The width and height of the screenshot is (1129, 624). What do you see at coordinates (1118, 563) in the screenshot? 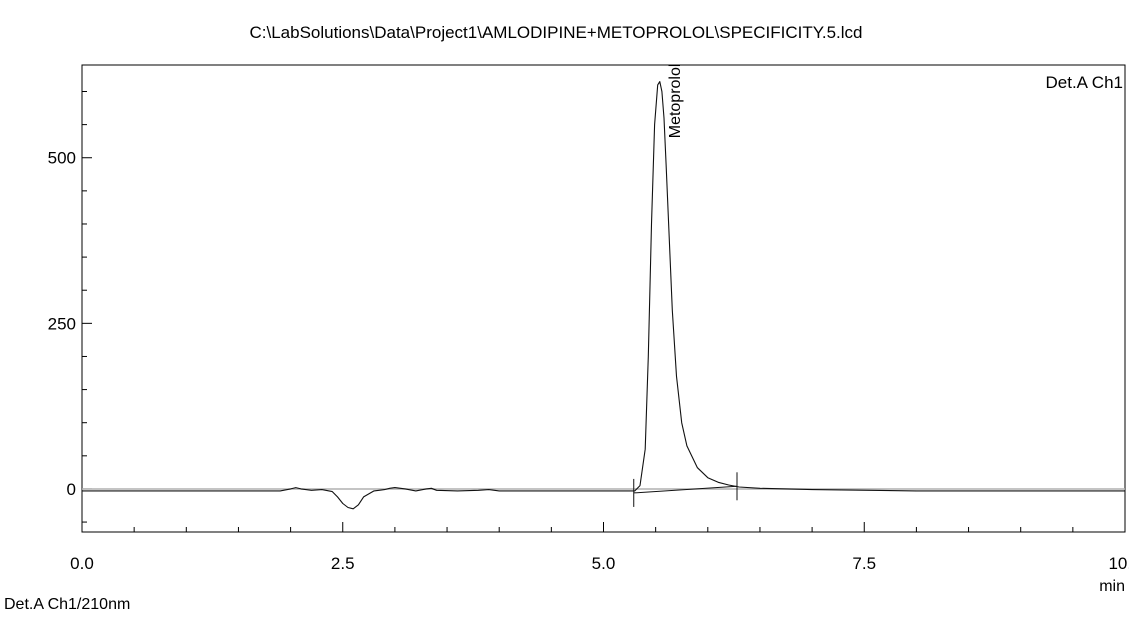
I see `x-tick-label: 10.0` at bounding box center [1118, 563].